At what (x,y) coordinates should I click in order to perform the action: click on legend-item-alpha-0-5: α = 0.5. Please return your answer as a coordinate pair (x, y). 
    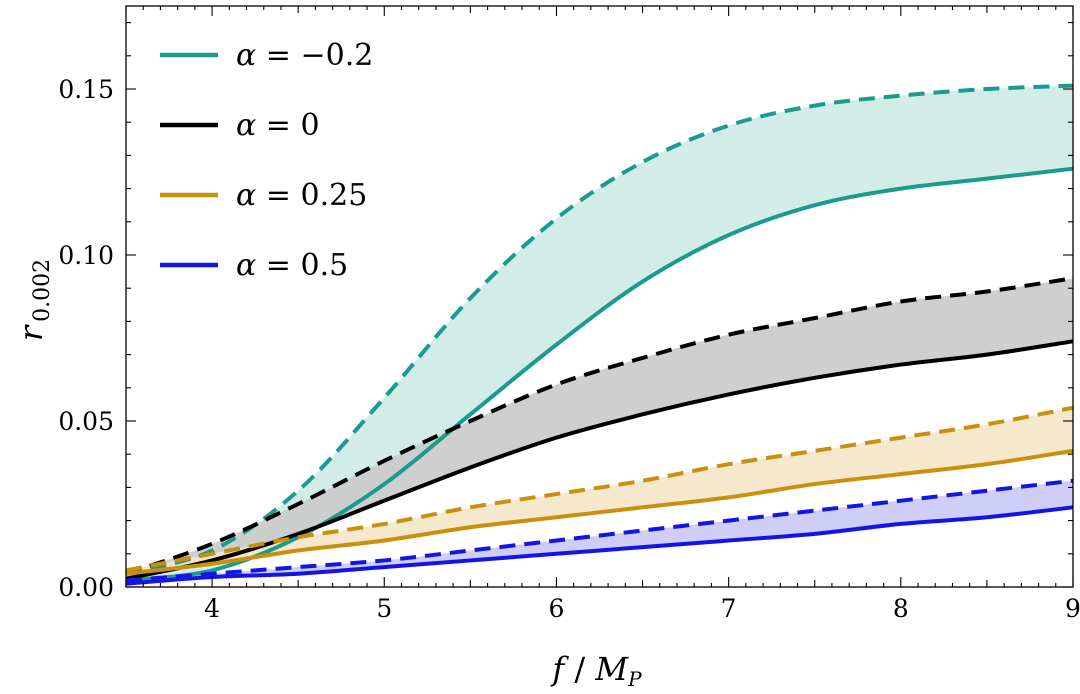
    Looking at the image, I should click on (254, 265).